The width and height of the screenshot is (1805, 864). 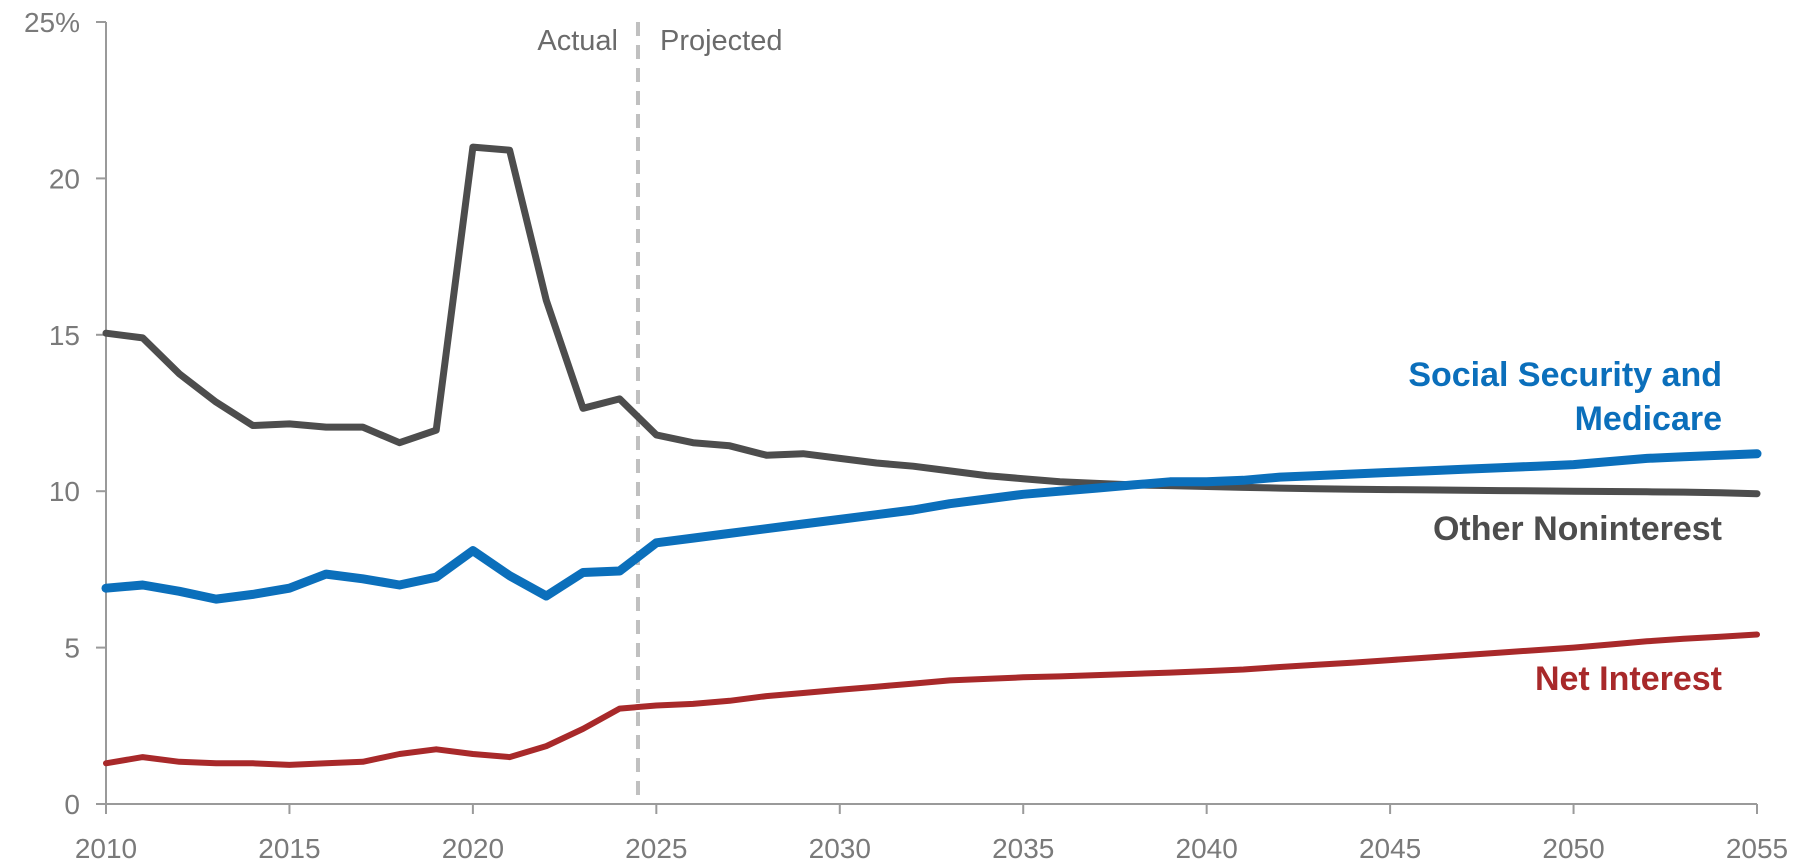 What do you see at coordinates (1023, 848) in the screenshot?
I see `x-tick-label: 2035` at bounding box center [1023, 848].